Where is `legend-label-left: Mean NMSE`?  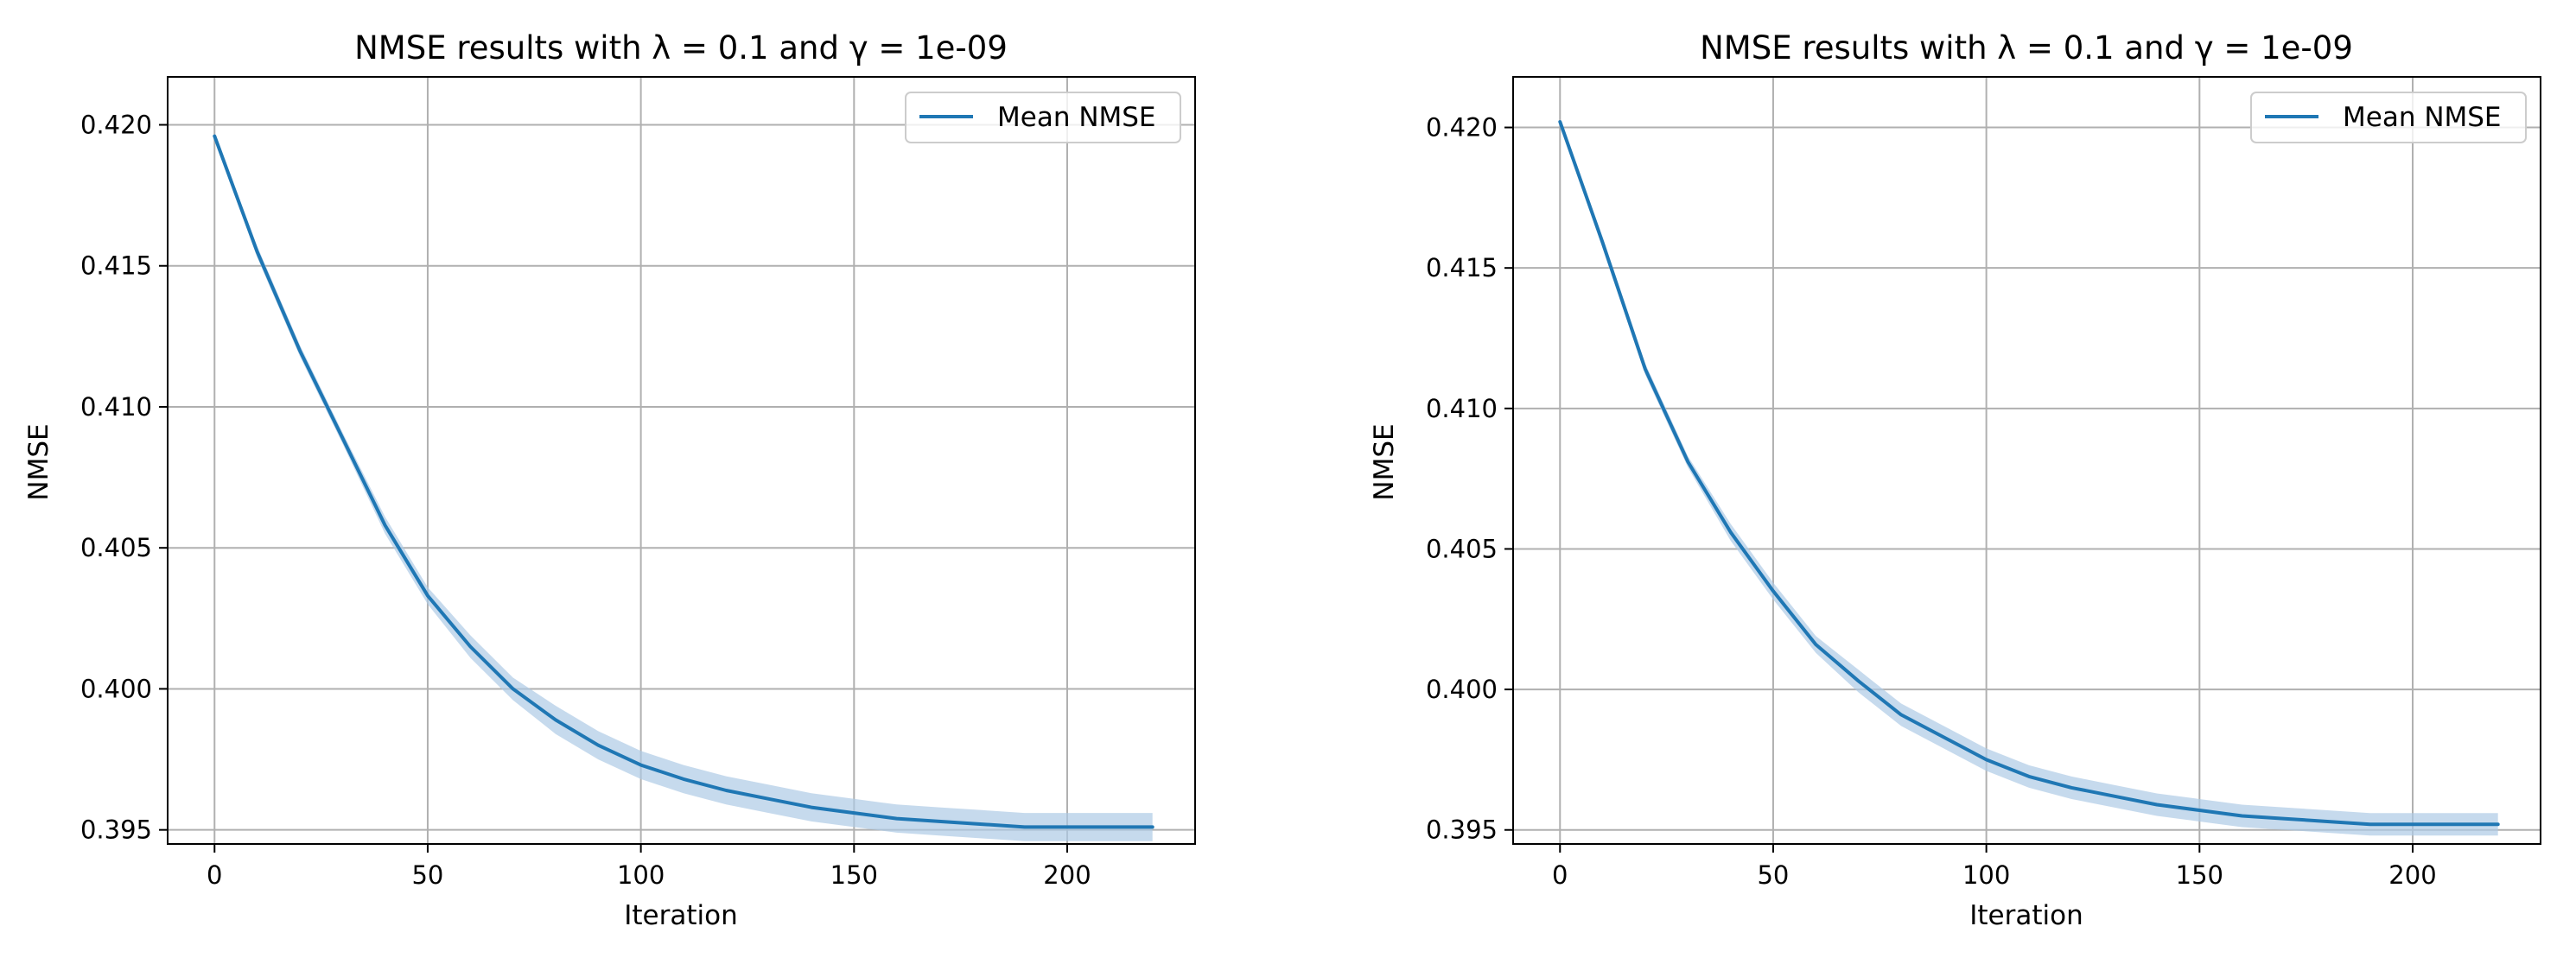
legend-label-left: Mean NMSE is located at coordinates (1076, 117).